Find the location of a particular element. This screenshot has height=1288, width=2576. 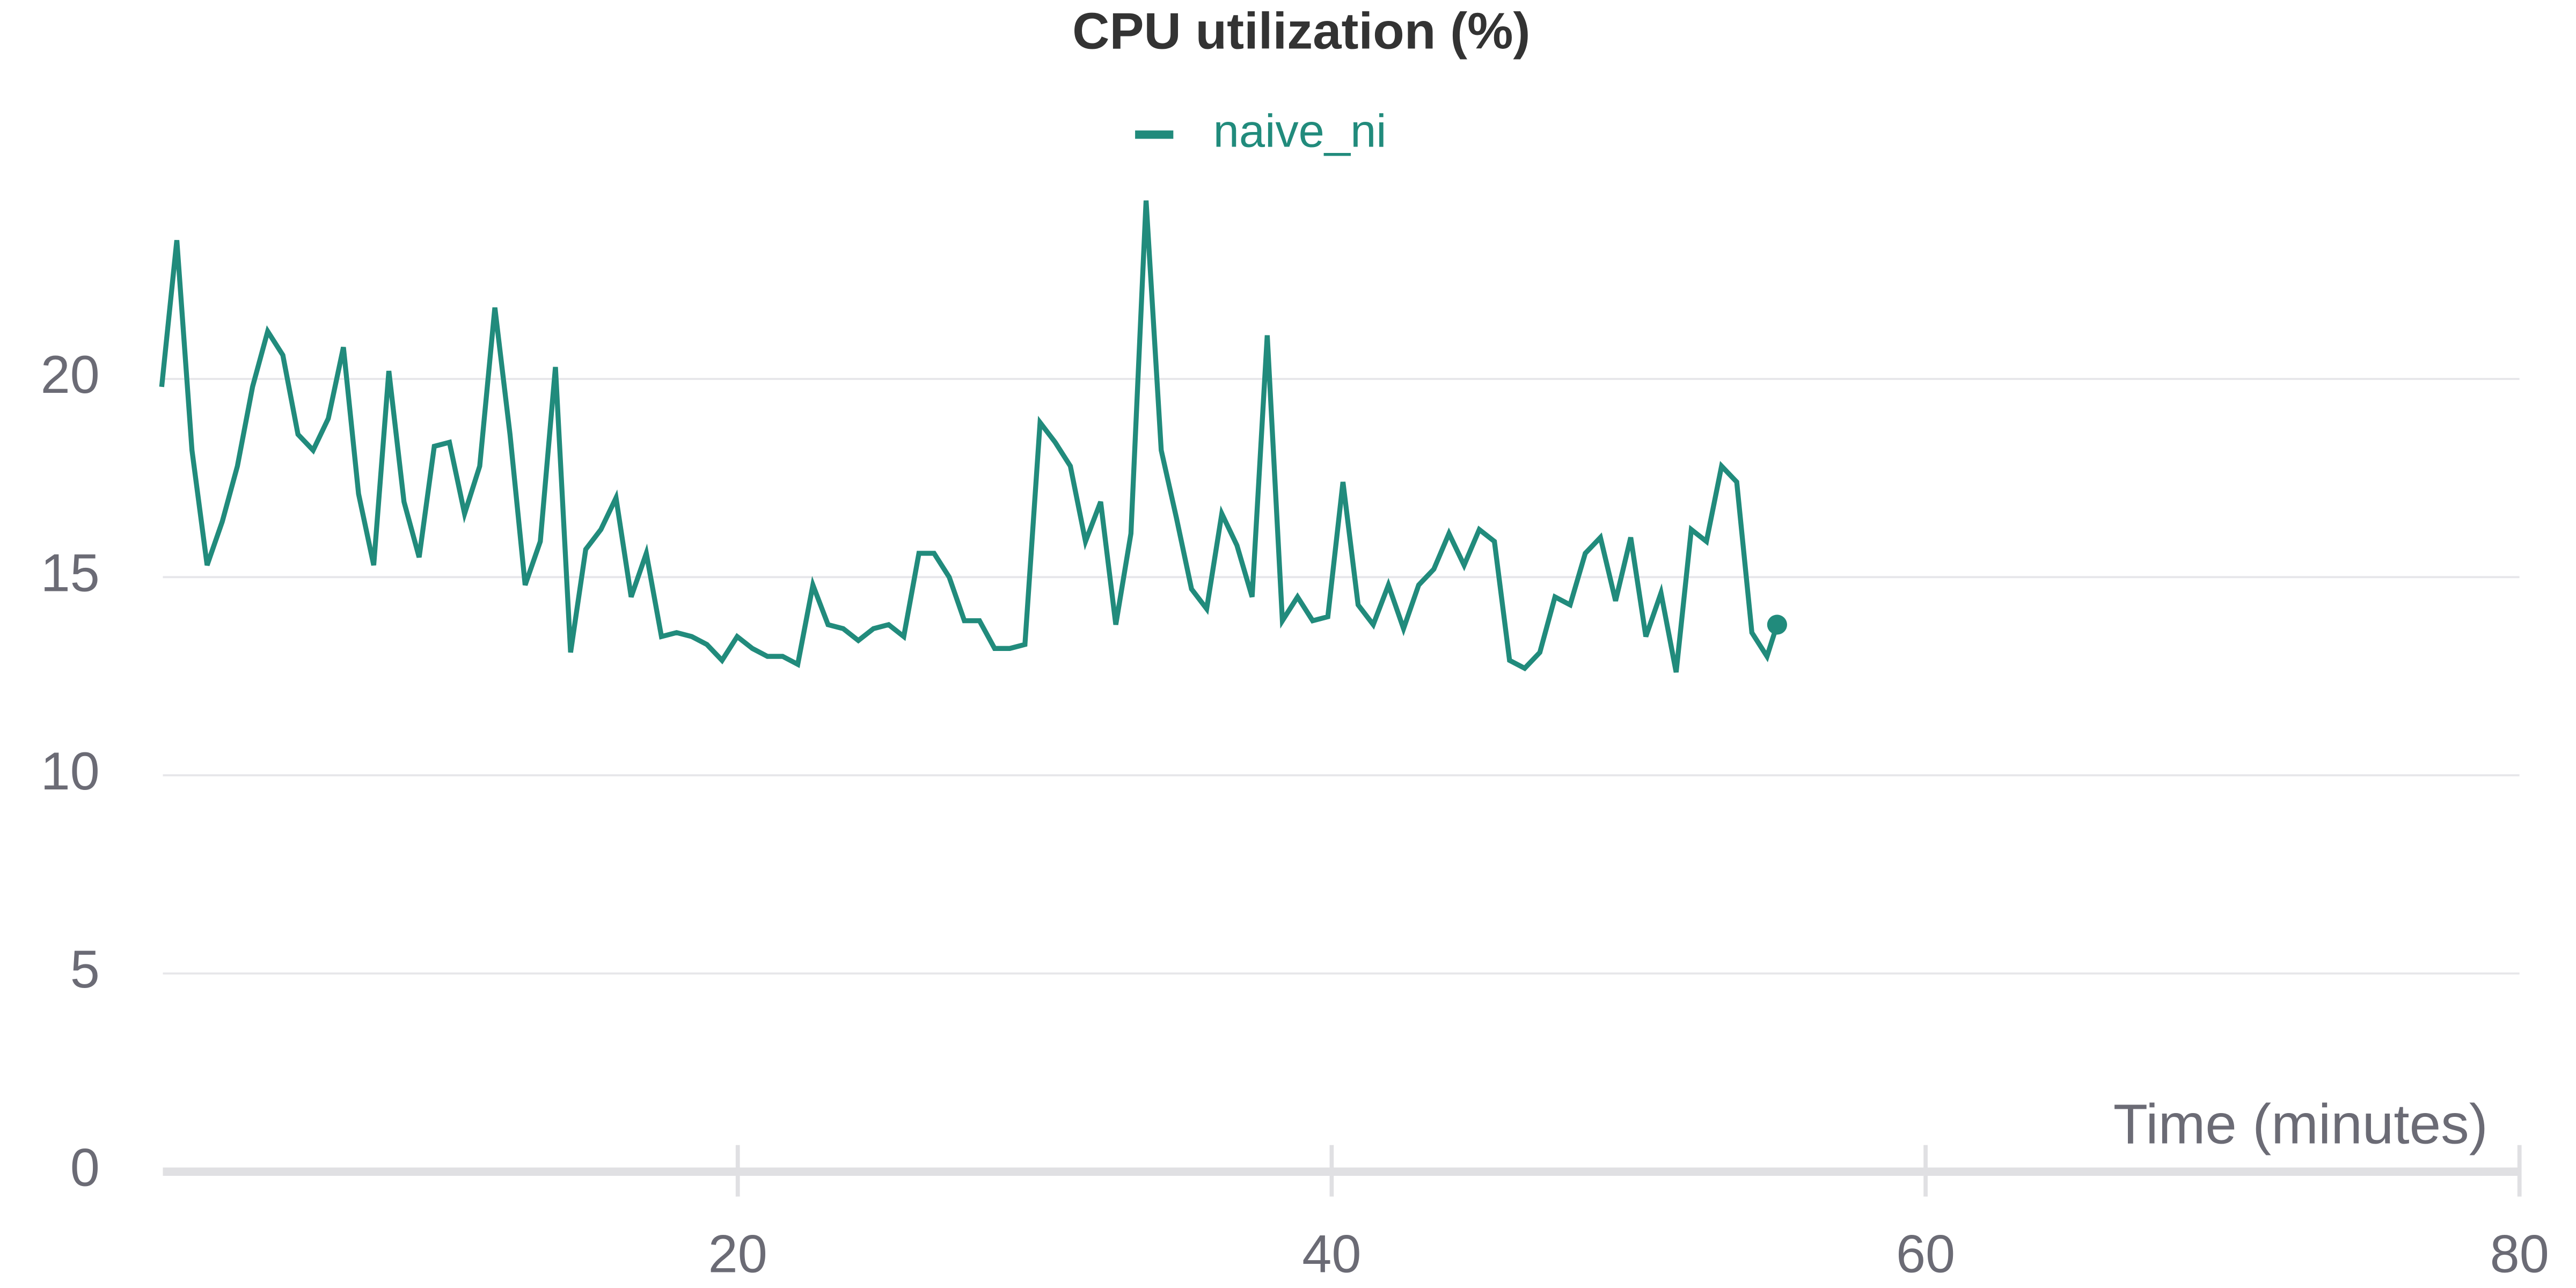

y-tick-label: 10 is located at coordinates (70, 771).